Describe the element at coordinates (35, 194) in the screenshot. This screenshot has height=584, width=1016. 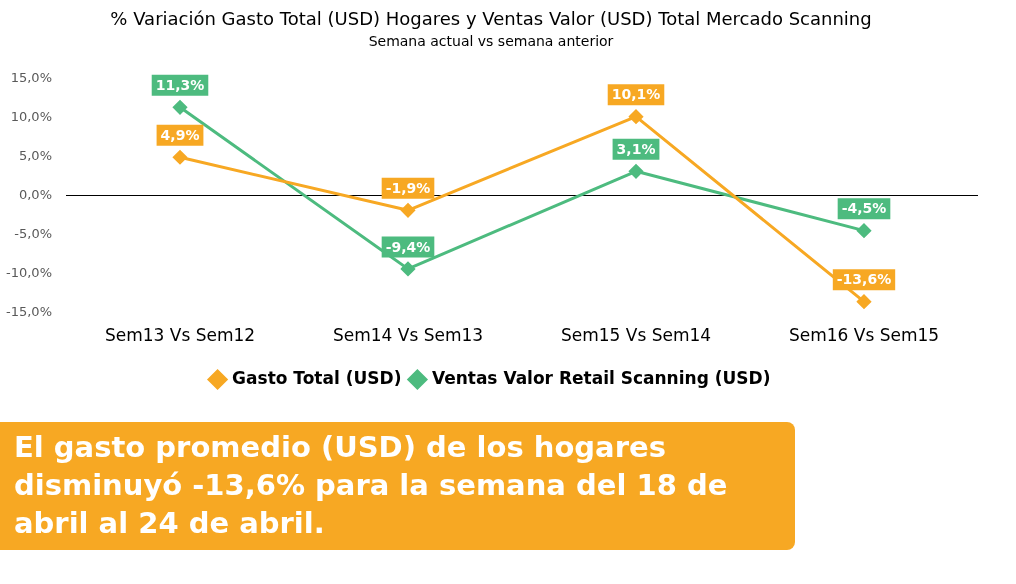
I see `y-tick-label: 0,0%` at that location.